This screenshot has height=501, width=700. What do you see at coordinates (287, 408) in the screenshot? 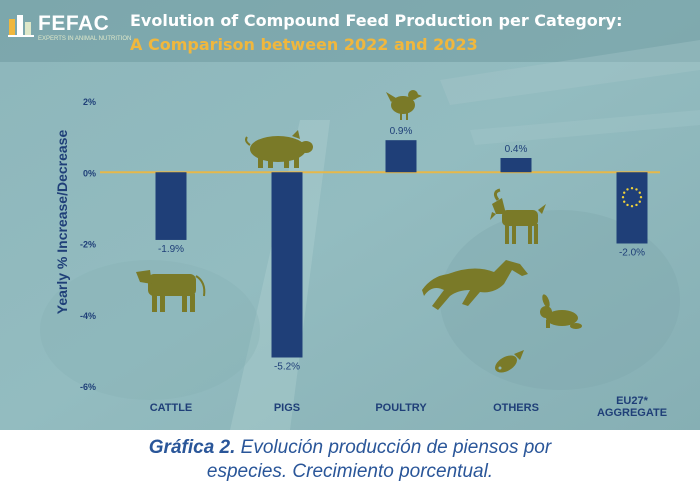
I see `category-label: PIGS` at bounding box center [287, 408].